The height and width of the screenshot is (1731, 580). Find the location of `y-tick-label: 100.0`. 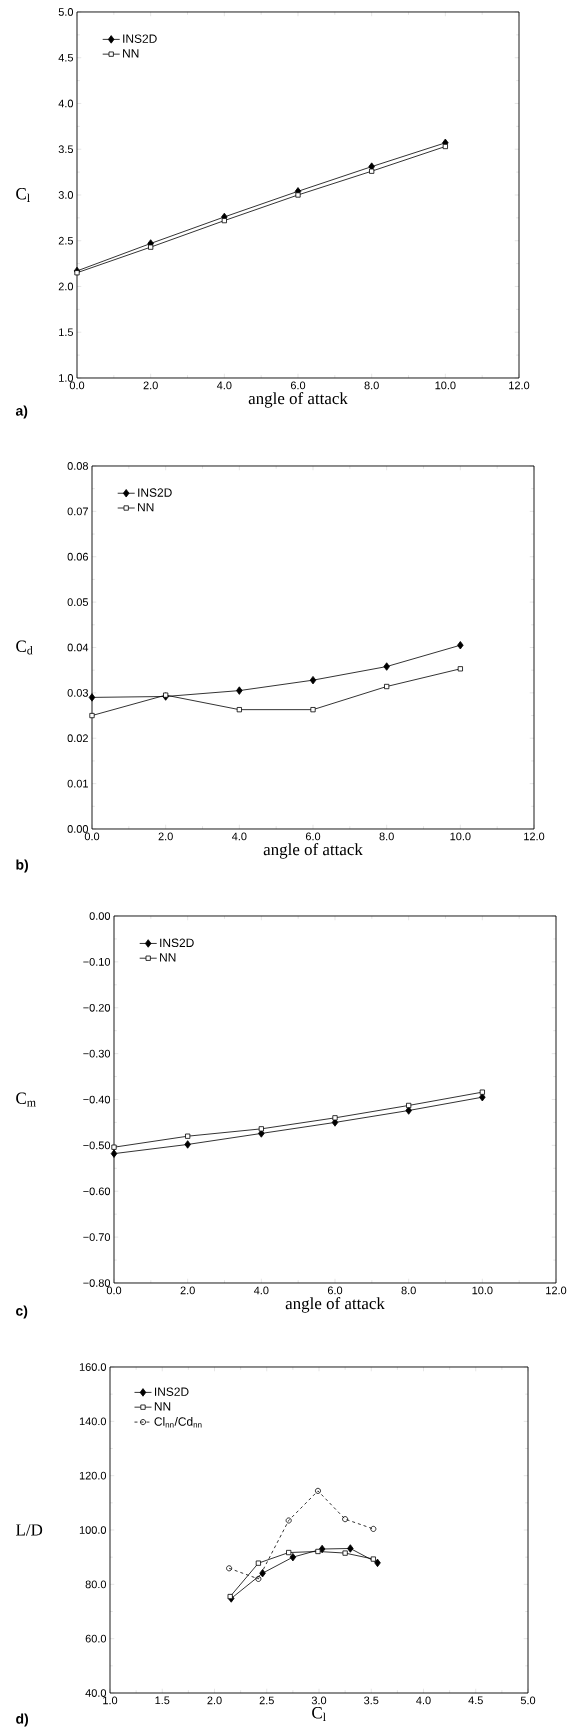

y-tick-label: 100.0 is located at coordinates (93, 1530).